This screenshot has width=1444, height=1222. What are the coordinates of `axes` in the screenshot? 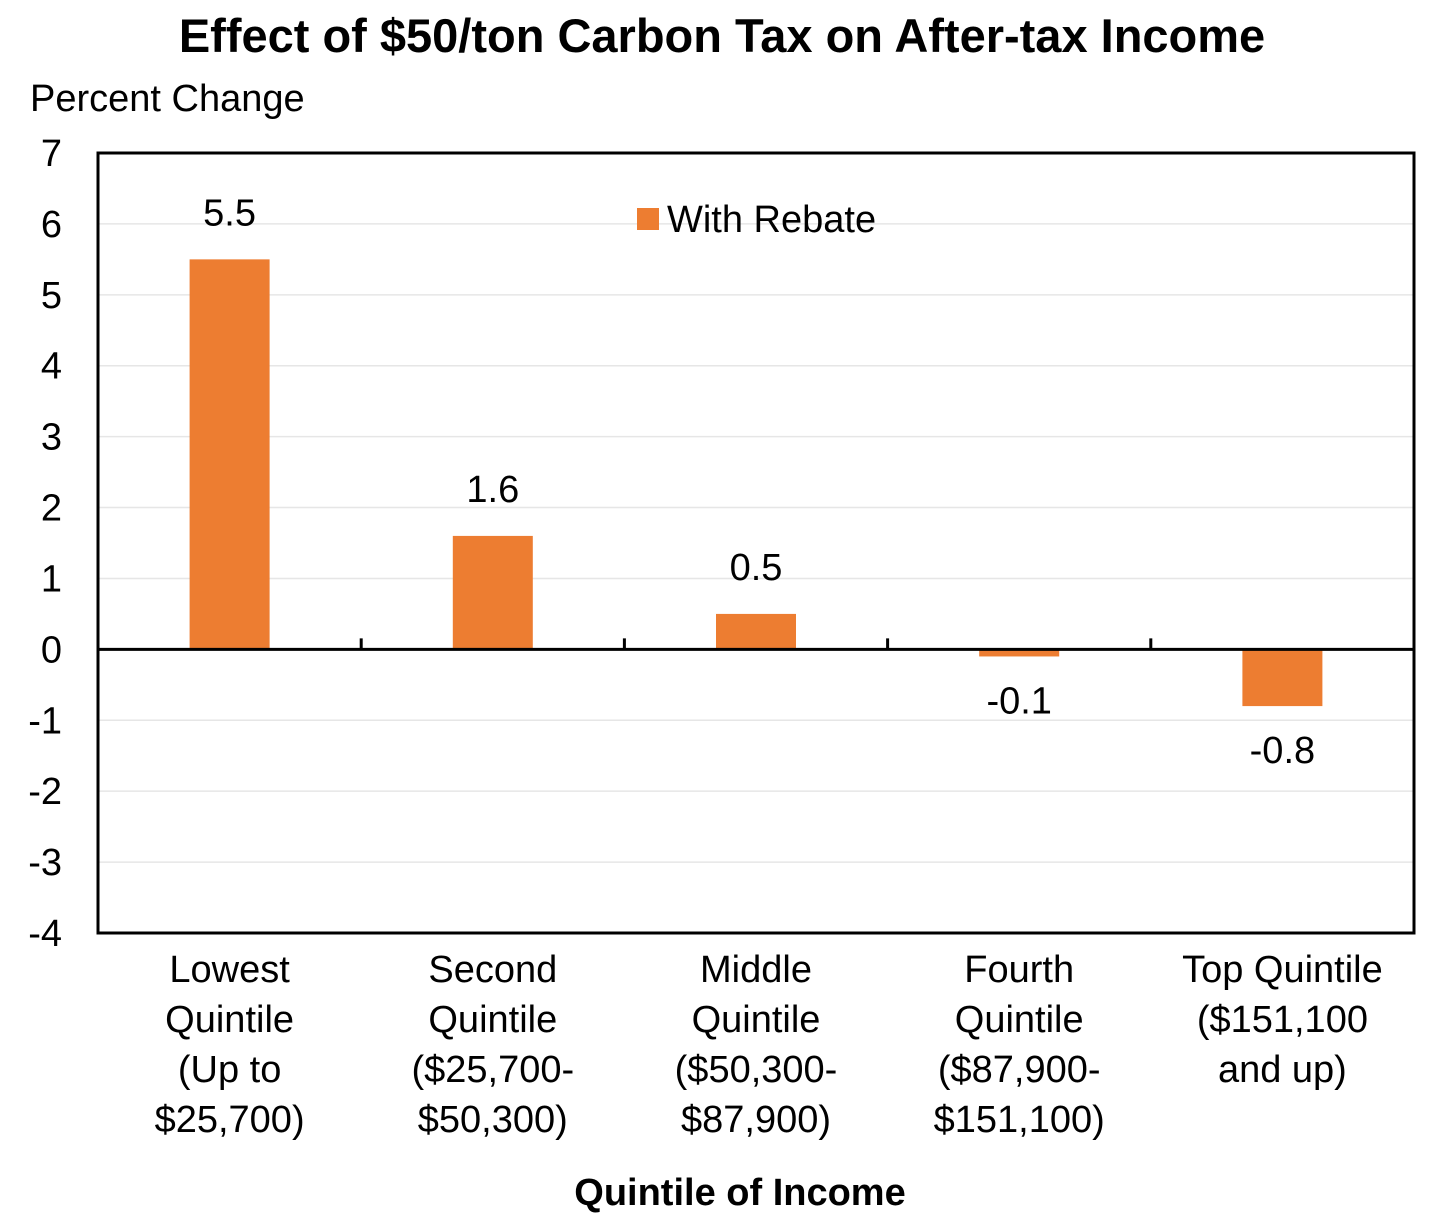 It's located at (756, 644).